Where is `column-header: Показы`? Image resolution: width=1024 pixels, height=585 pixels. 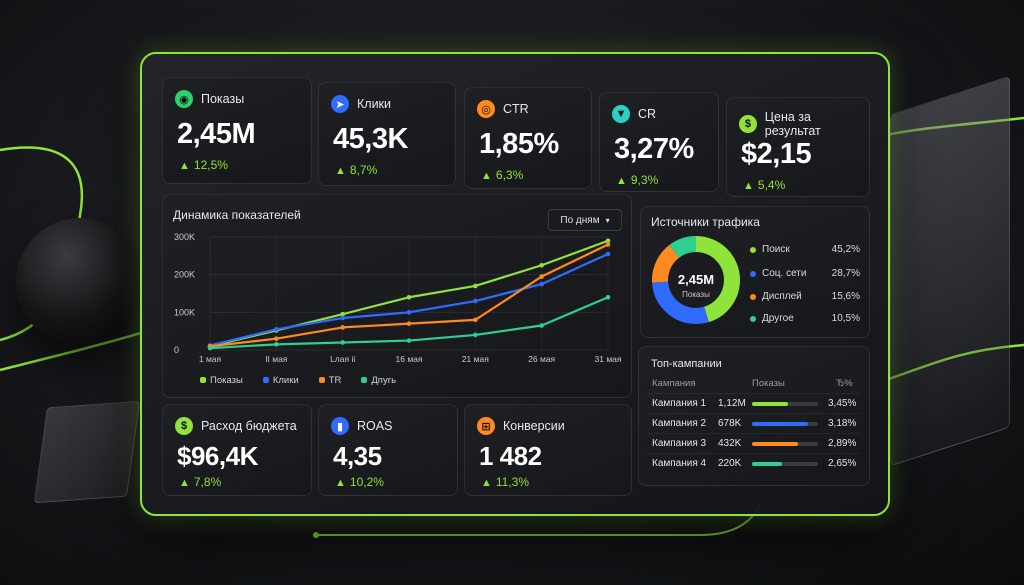
column-header: Показы is located at coordinates (768, 383).